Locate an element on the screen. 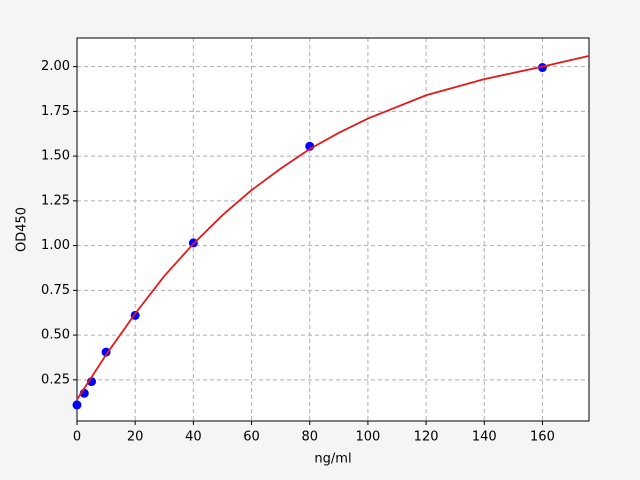 The image size is (640, 480). x-tick-label: 100 is located at coordinates (367, 437).